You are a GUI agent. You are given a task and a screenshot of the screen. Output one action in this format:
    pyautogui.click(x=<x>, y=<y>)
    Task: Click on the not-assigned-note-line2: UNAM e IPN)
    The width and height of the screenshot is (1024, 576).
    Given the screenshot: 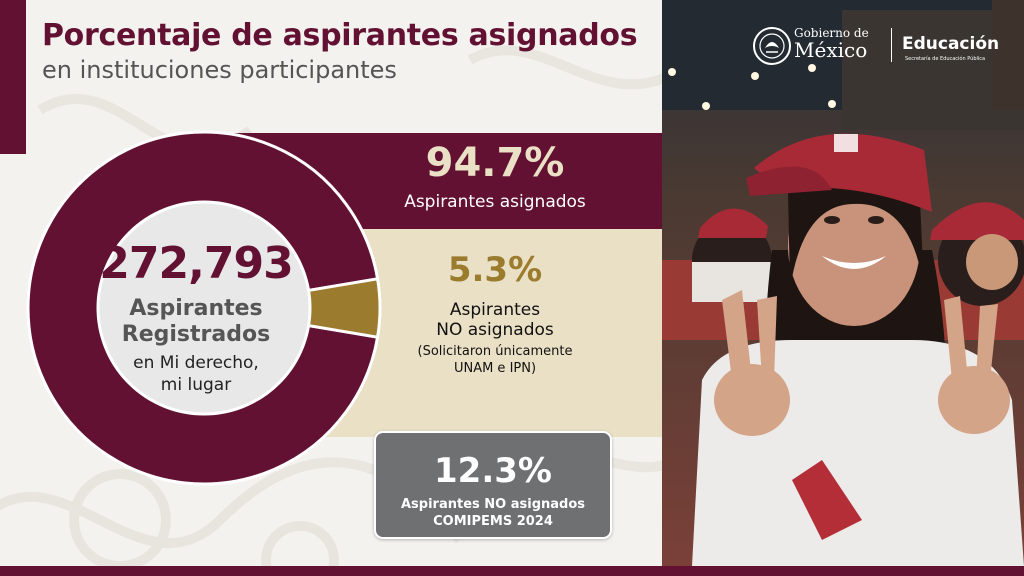 What is the action you would take?
    pyautogui.click(x=495, y=368)
    